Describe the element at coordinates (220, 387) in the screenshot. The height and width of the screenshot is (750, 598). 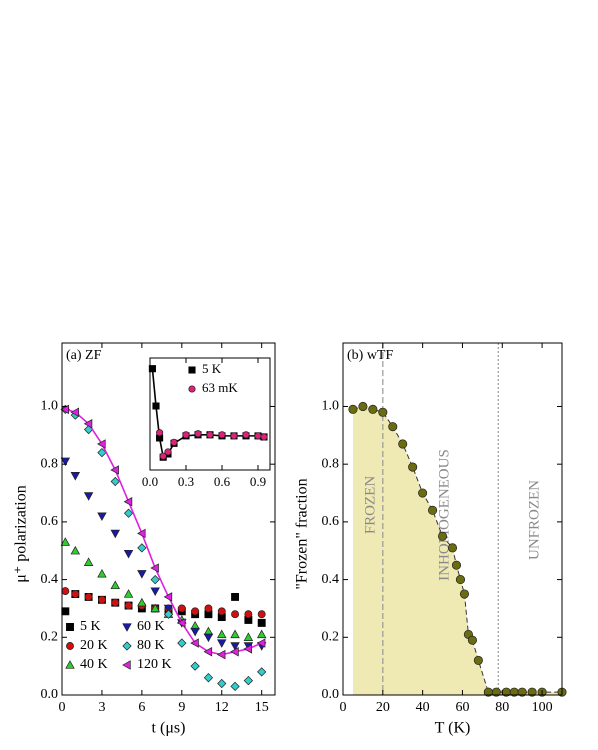
I see `legend-label: 63 mK` at that location.